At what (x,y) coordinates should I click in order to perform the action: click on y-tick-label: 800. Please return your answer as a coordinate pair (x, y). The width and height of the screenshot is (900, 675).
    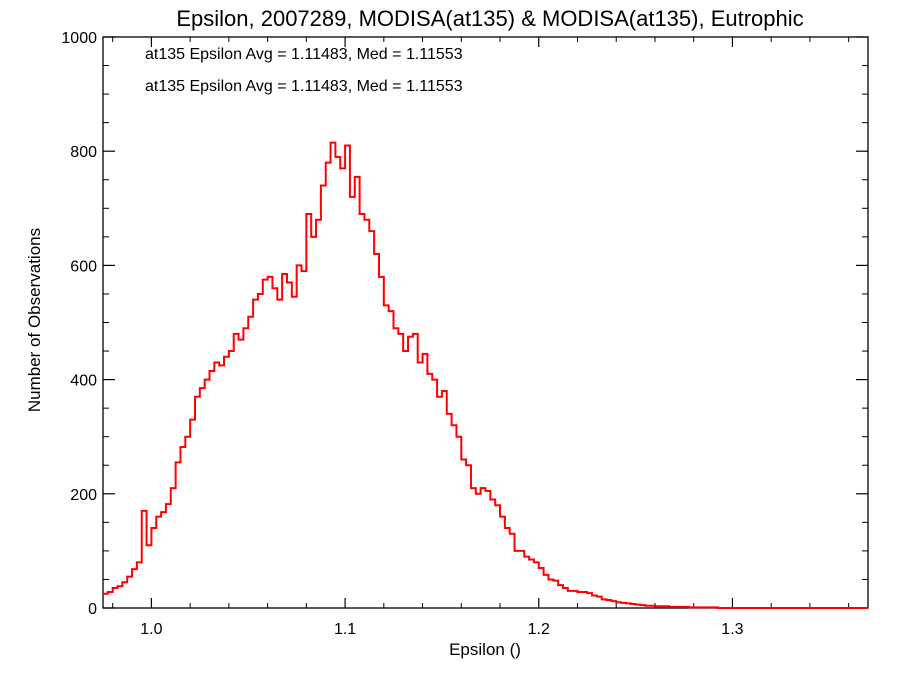
    Looking at the image, I should click on (83, 152).